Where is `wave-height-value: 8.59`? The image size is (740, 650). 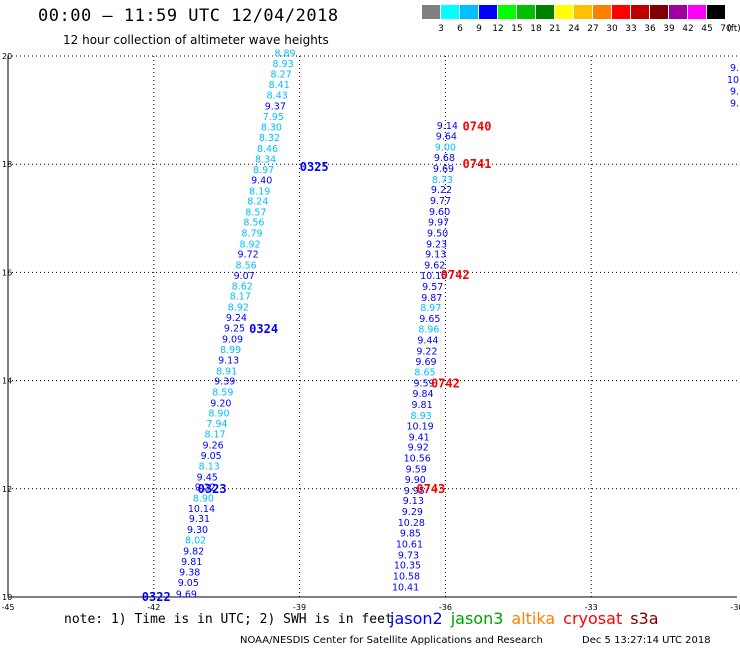
wave-height-value: 8.59 is located at coordinates (222, 393).